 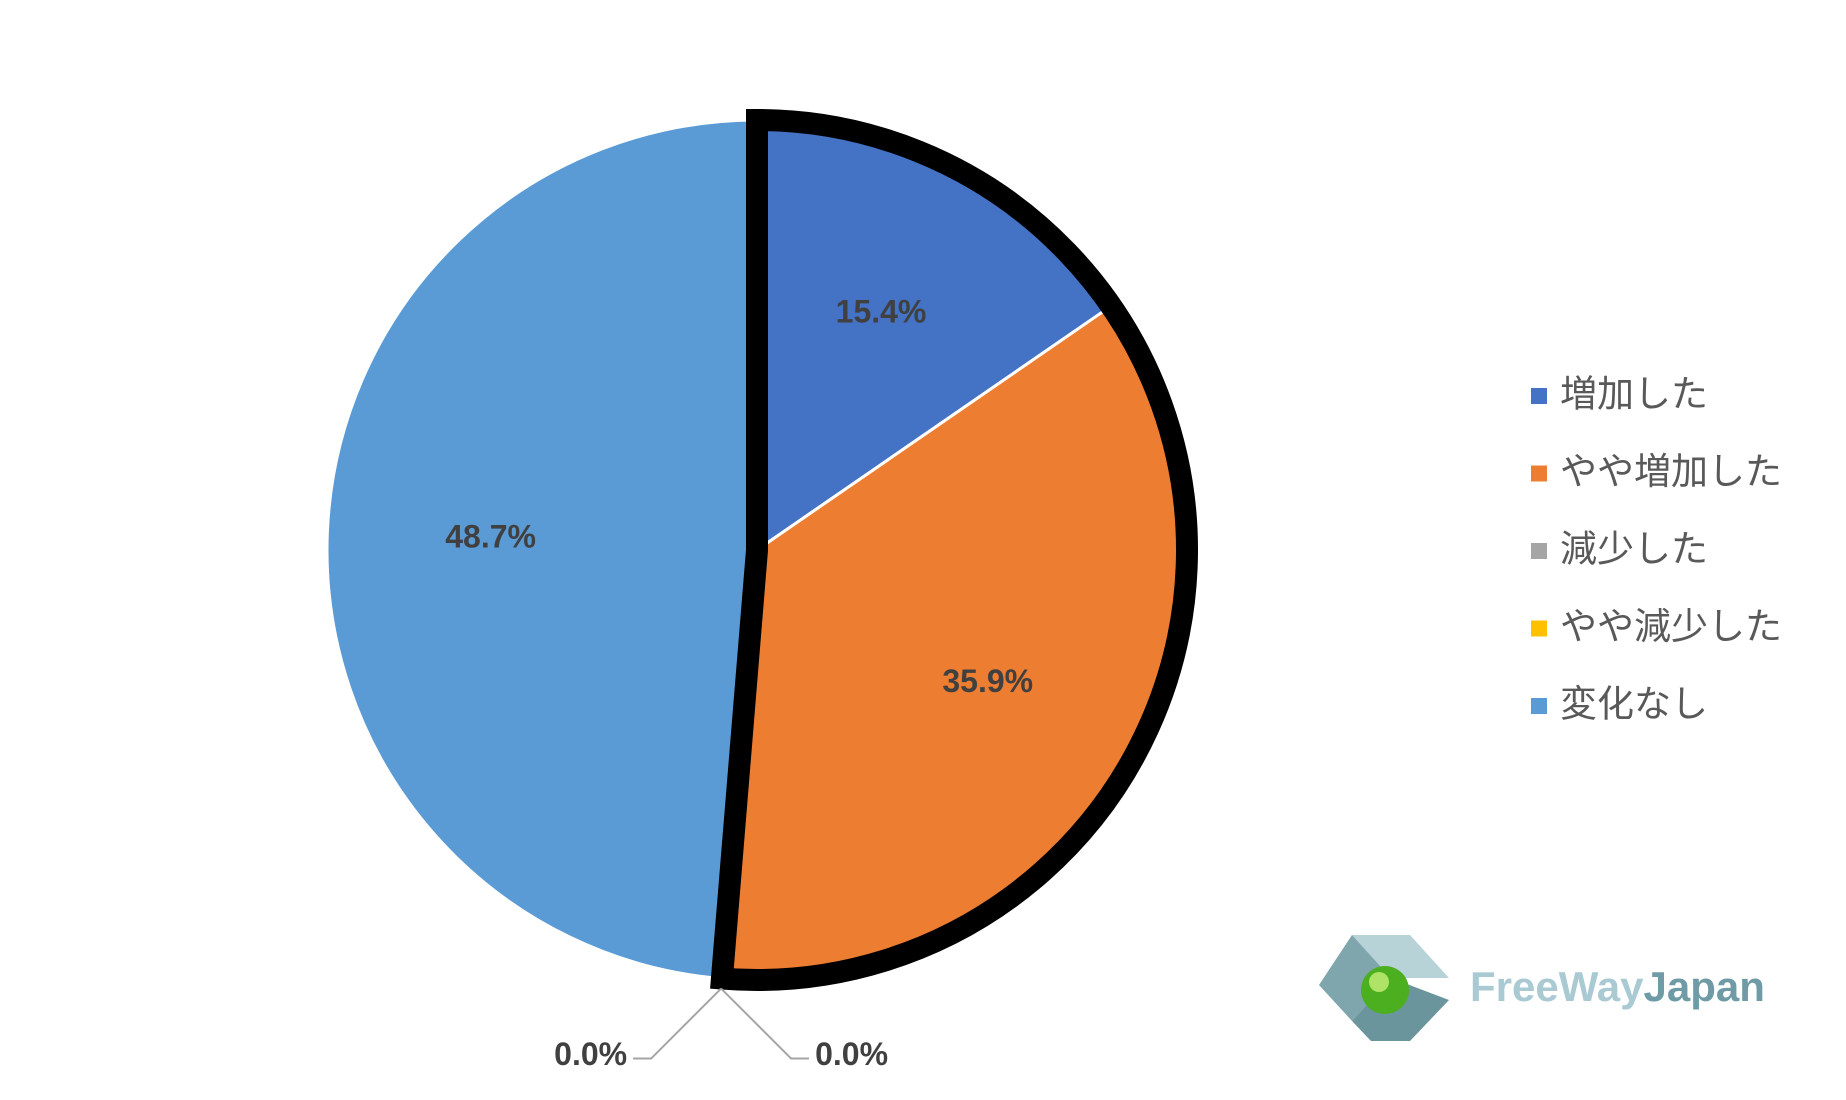 I want to click on logo-text: FreeWay, so click(x=1557, y=986).